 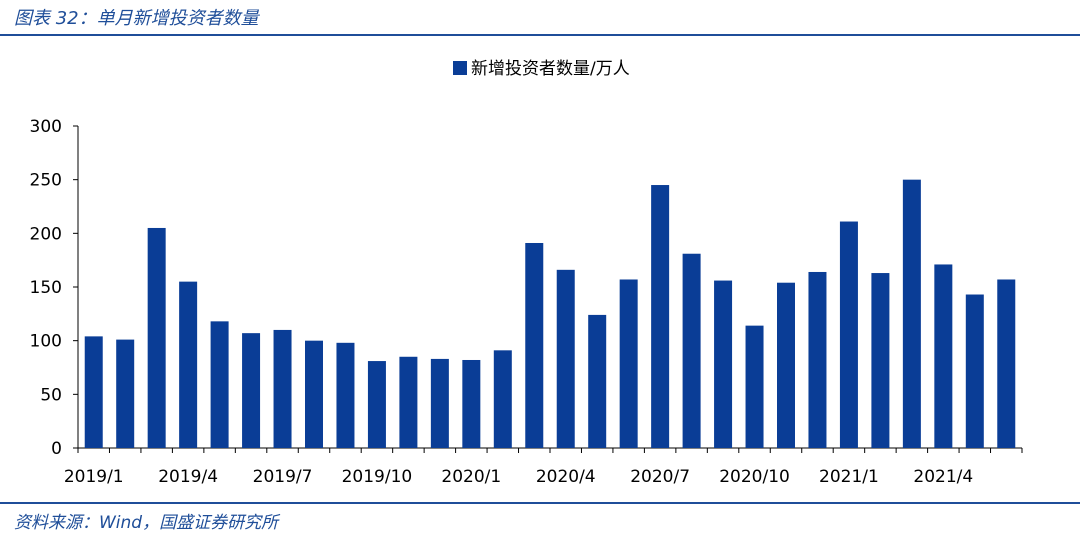 I want to click on x-tick-label: 2020/10, so click(x=754, y=477).